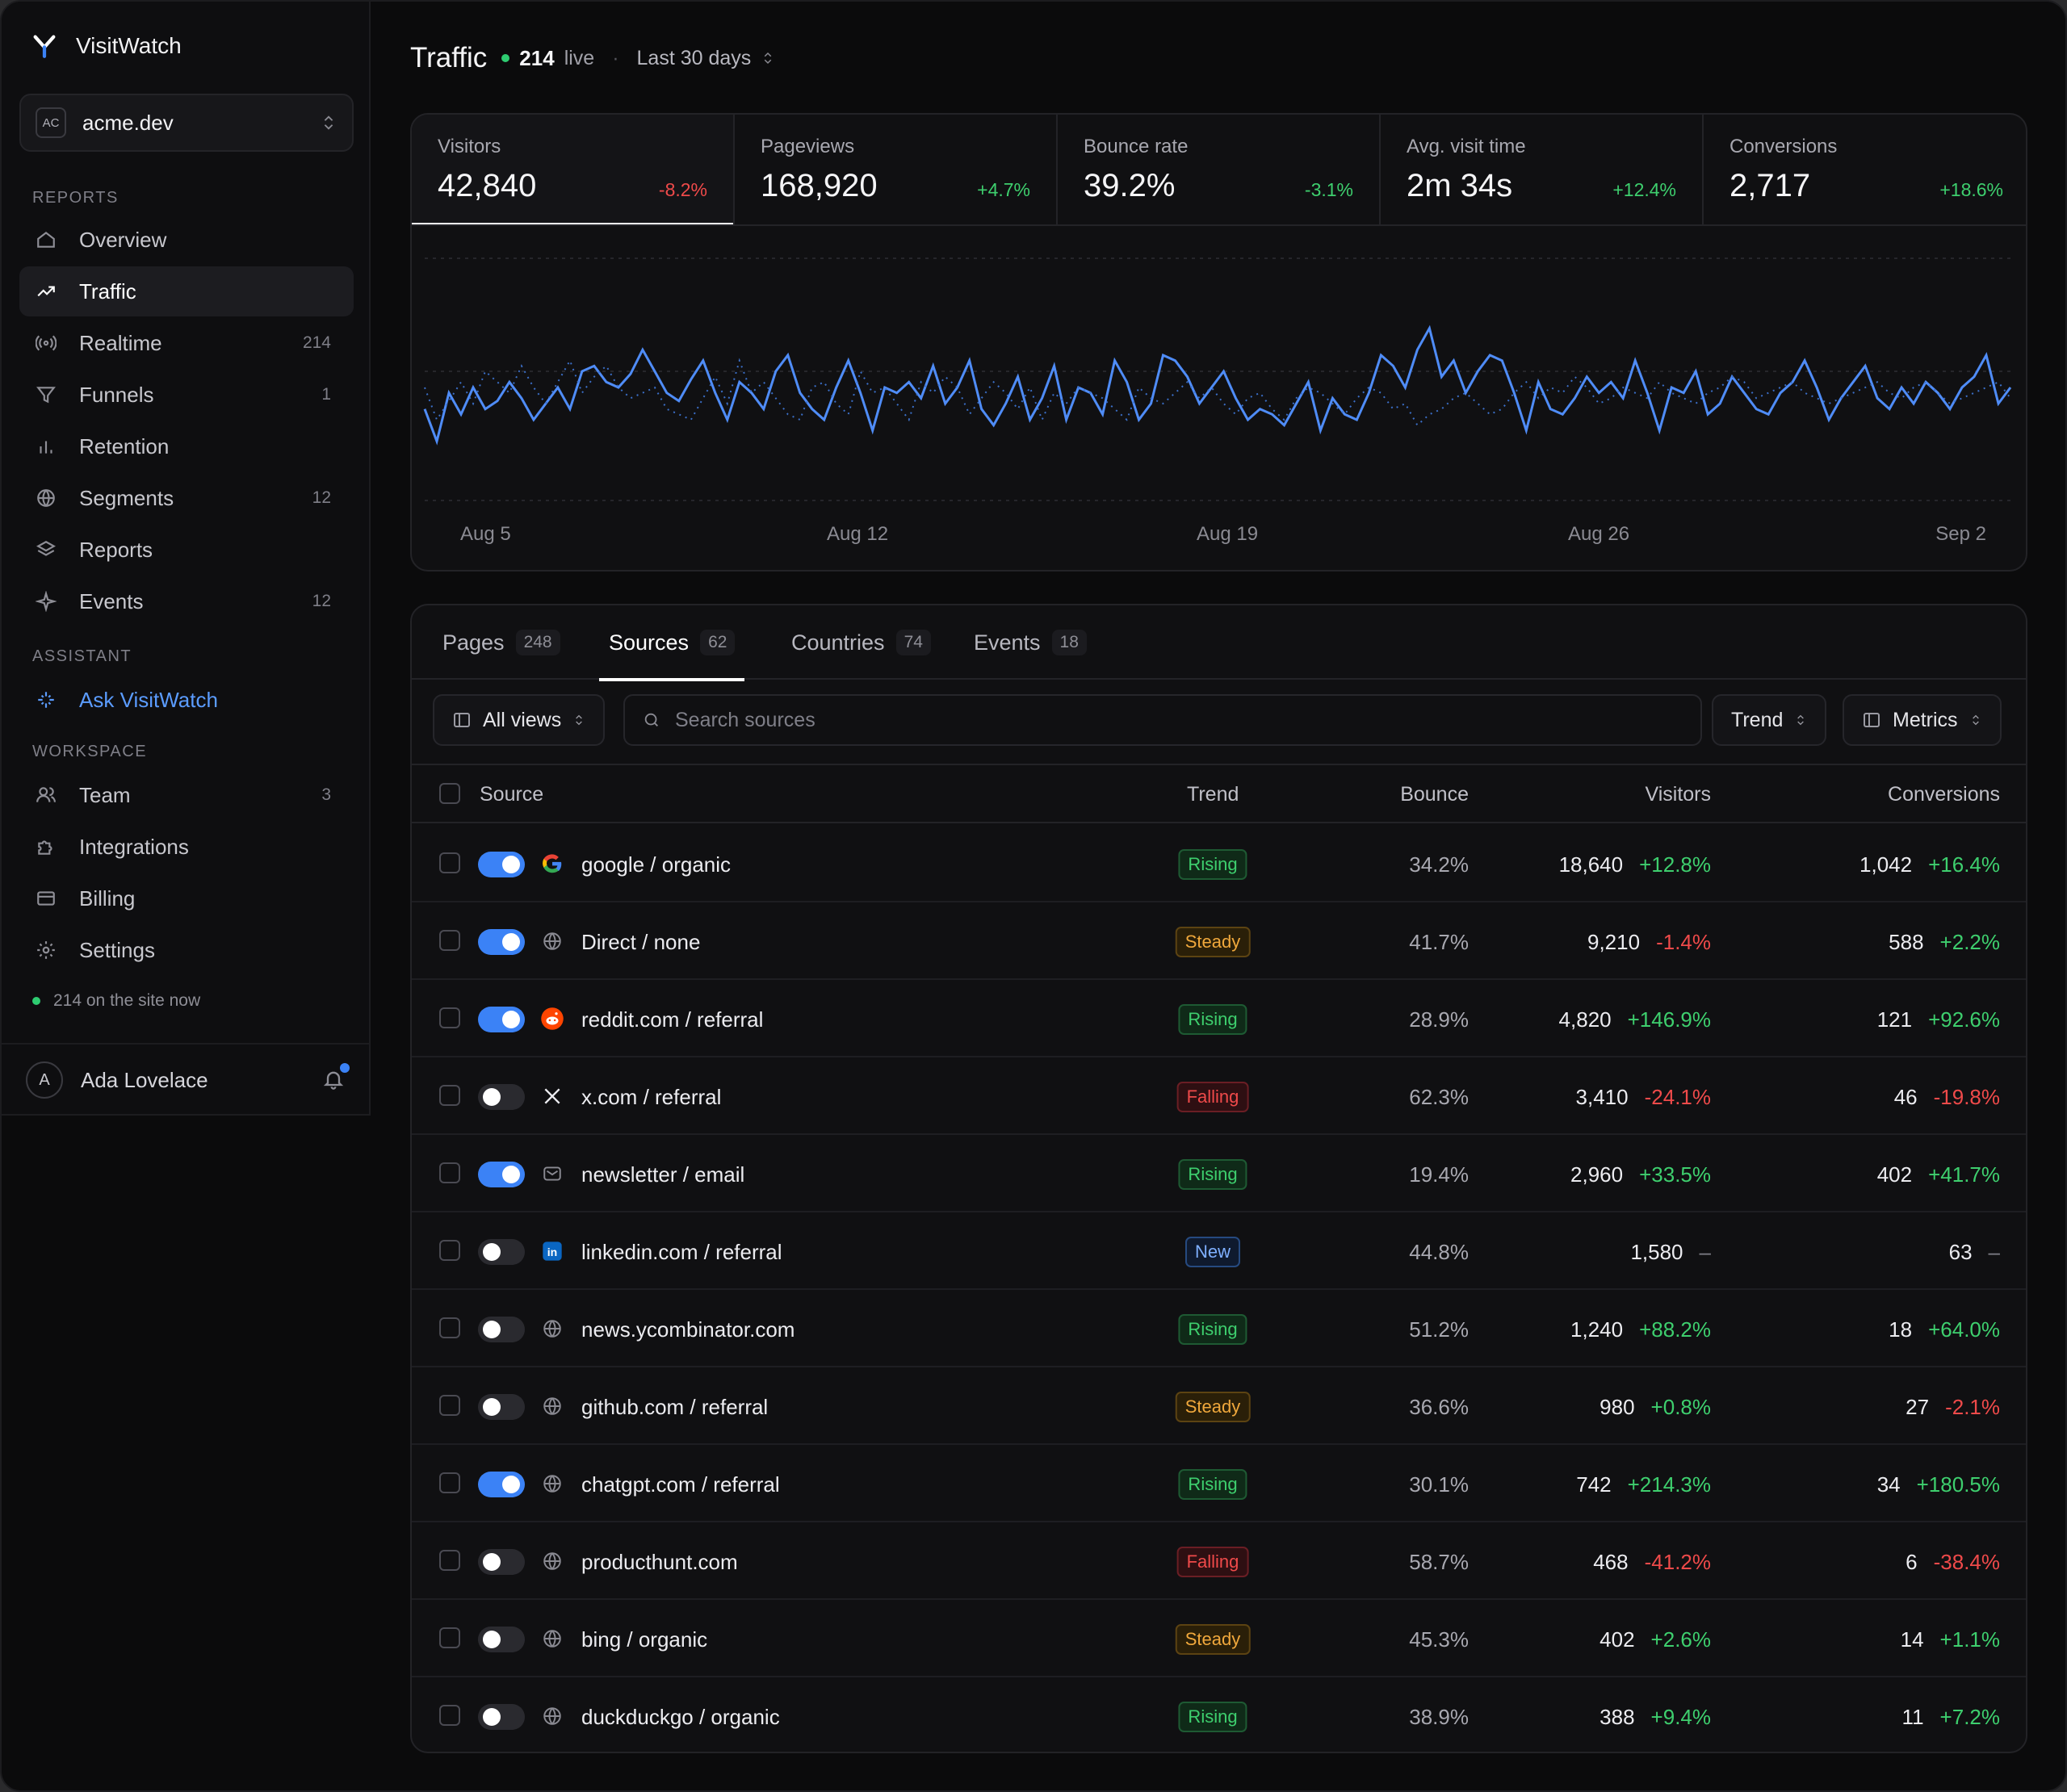 This screenshot has height=1792, width=2067. Describe the element at coordinates (106, 46) in the screenshot. I see `brand: VisitWatch` at that location.